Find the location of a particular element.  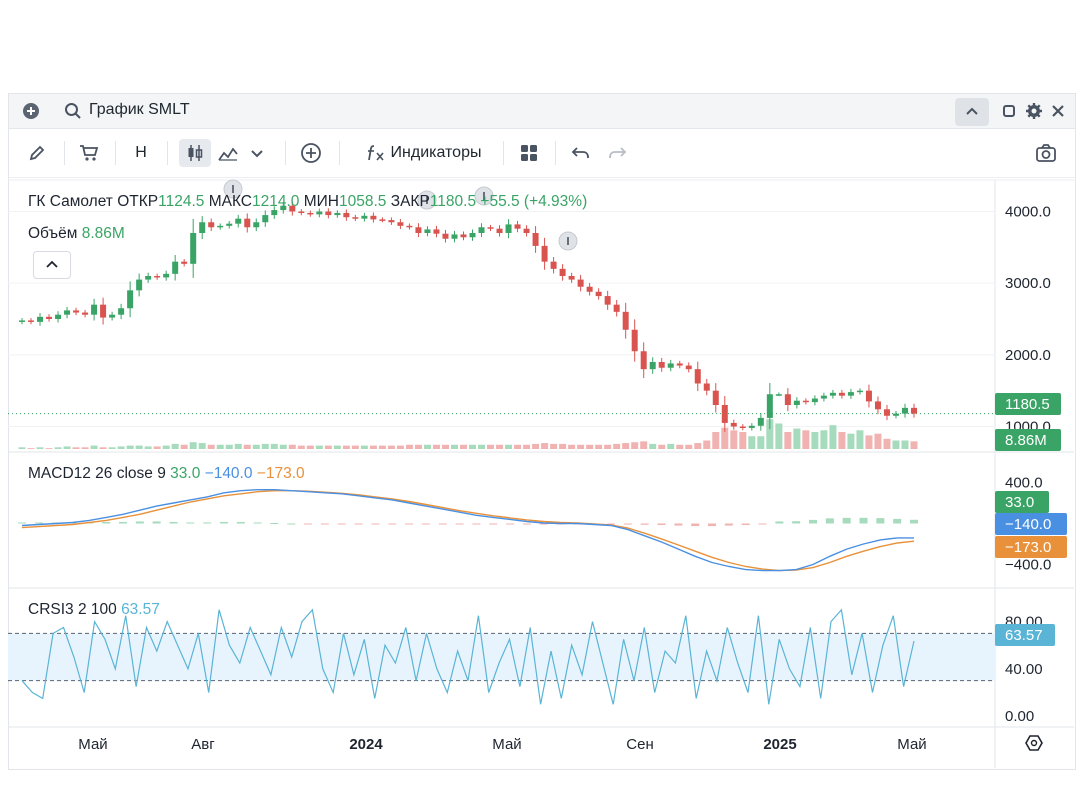

screenshot-button is located at coordinates (1046, 153).